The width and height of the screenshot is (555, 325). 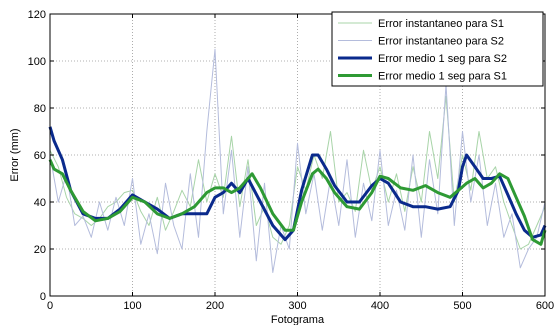 I want to click on x-tick-label: 200, so click(x=215, y=306).